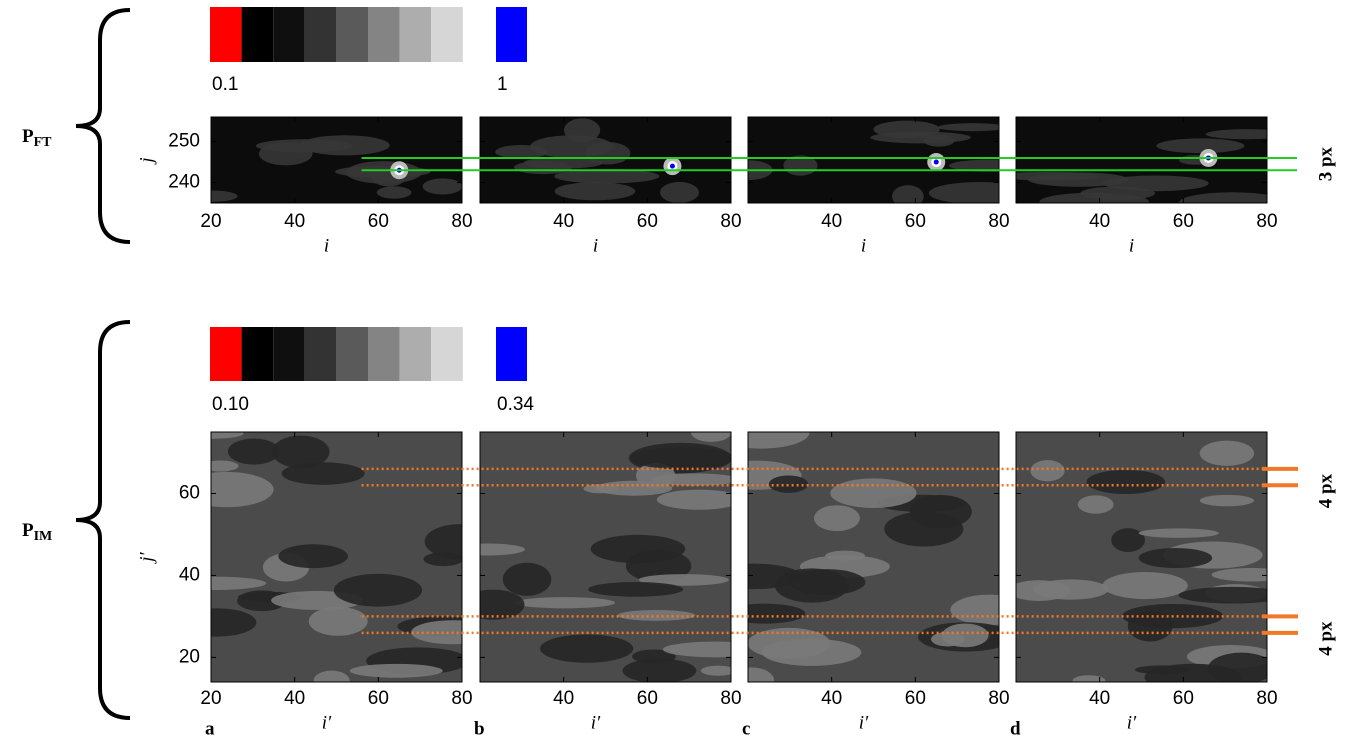 The width and height of the screenshot is (1351, 750). Describe the element at coordinates (210, 728) in the screenshot. I see `panel-letter: a` at that location.